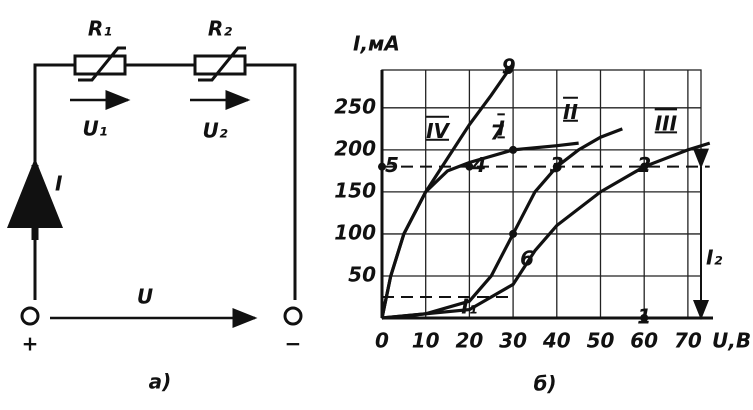 The width and height of the screenshot is (753, 410). What do you see at coordinates (438, 131) in the screenshot?
I see `curve-label: IV` at bounding box center [438, 131].